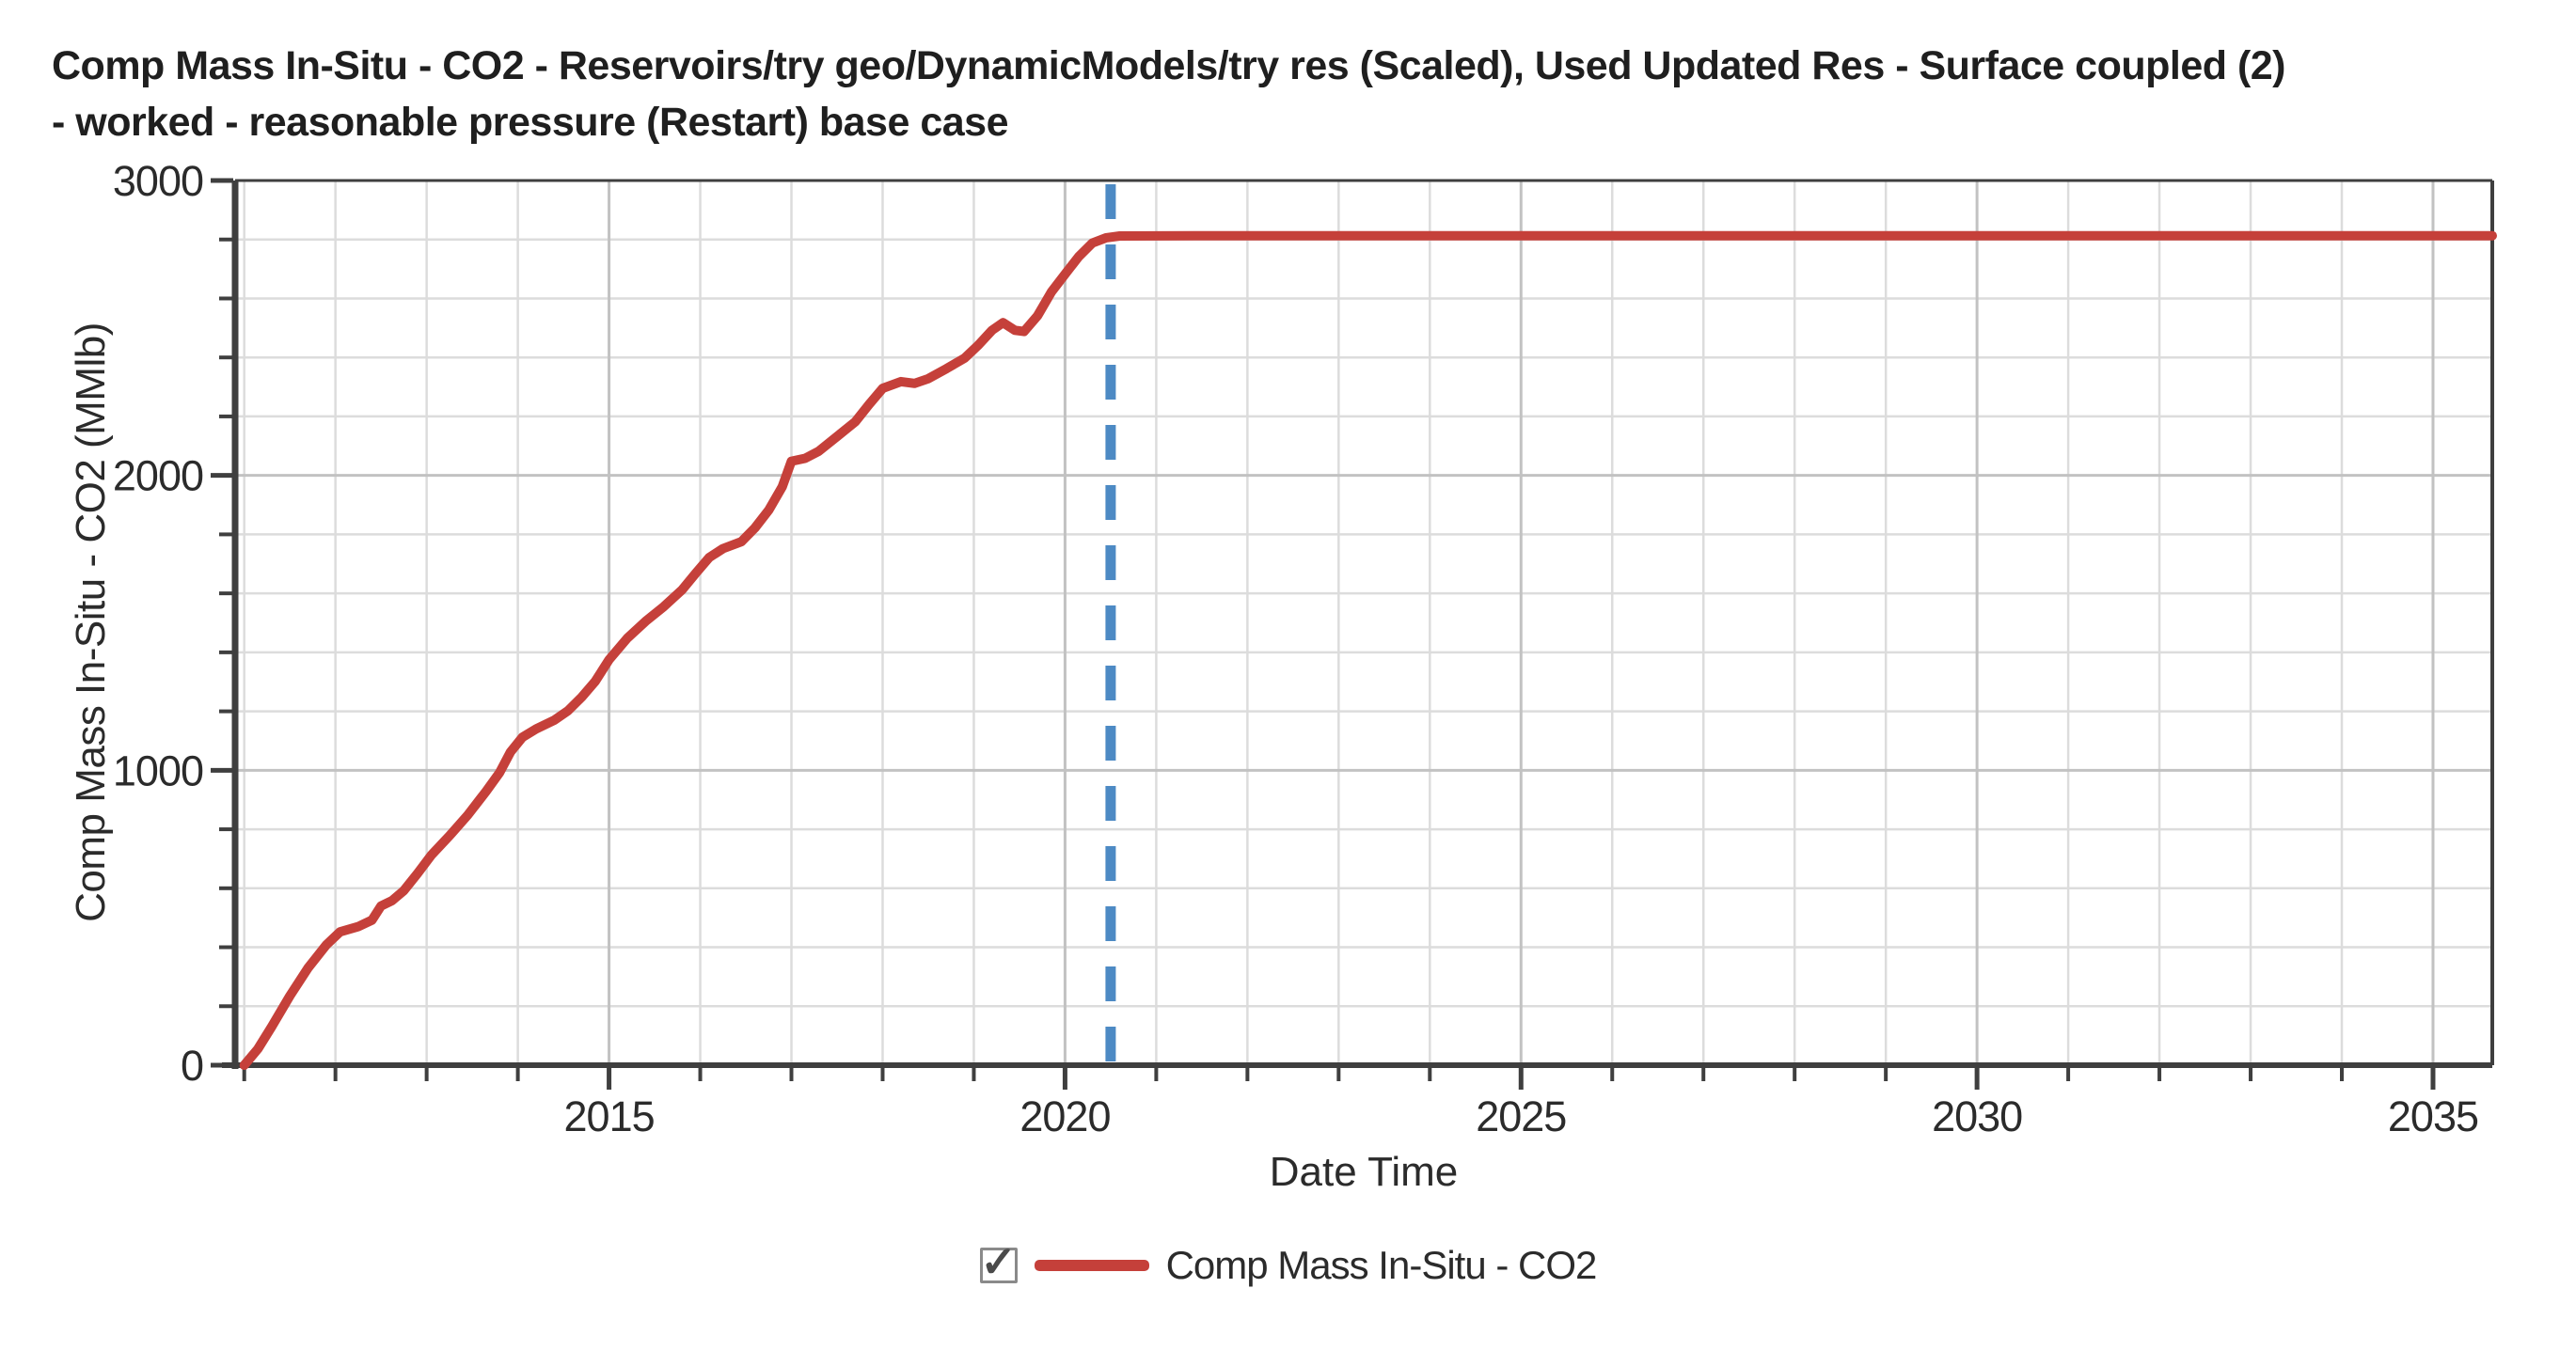  I want to click on x-tick-label: 2025, so click(1521, 1116).